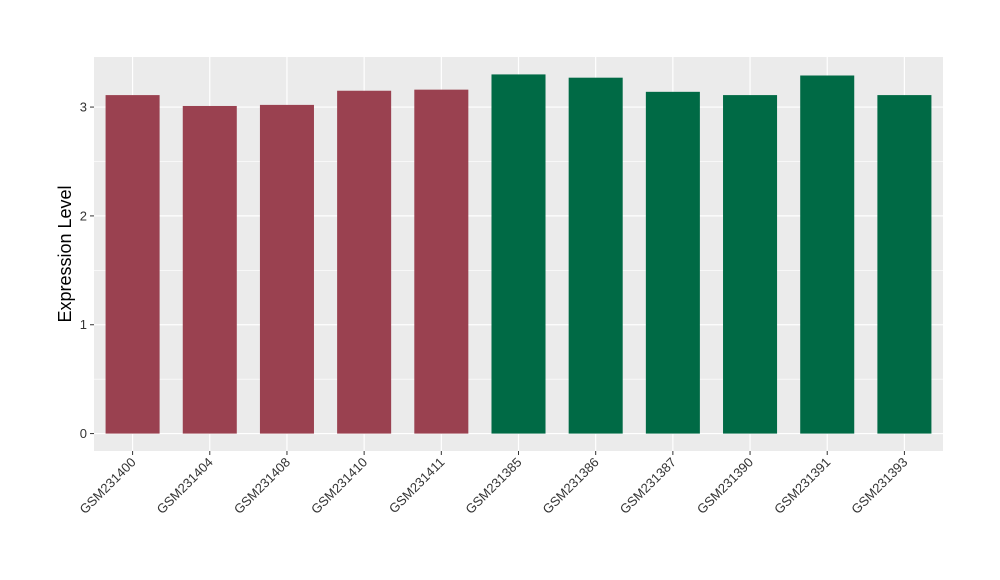 This screenshot has height=580, width=1000. I want to click on x-tick-label: GSM231411, so click(417, 486).